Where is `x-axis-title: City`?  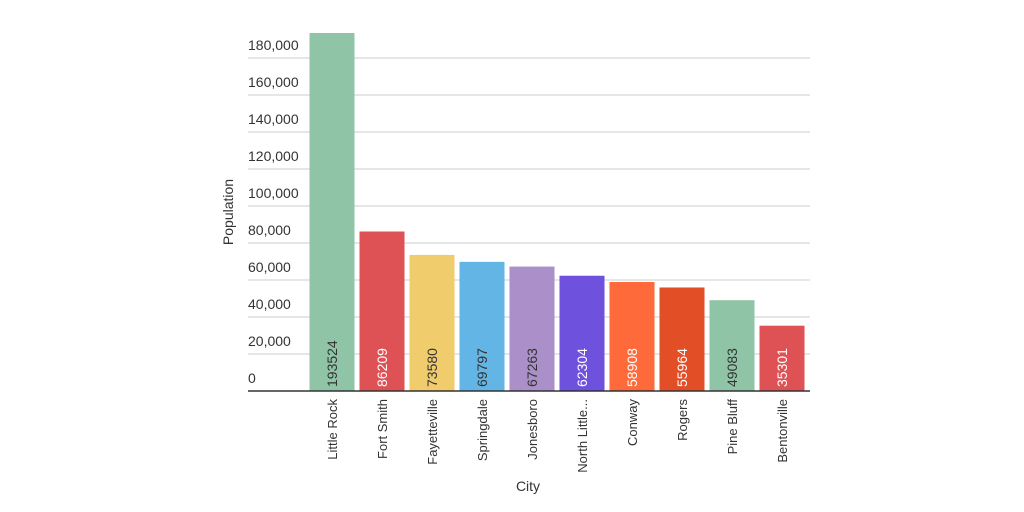
x-axis-title: City is located at coordinates (528, 486).